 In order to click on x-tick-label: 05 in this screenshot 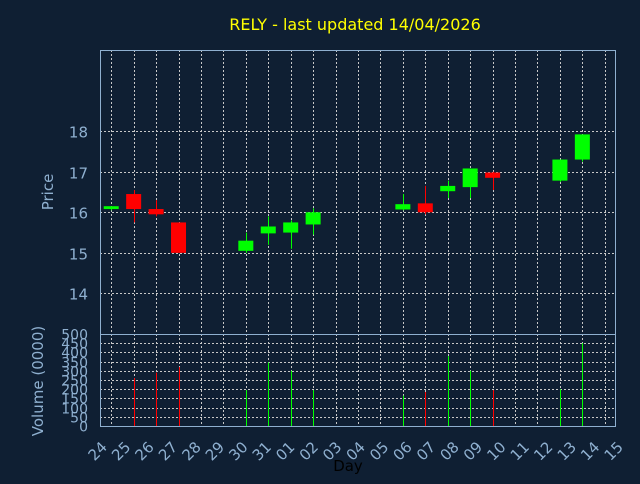, I will do `click(379, 451)`.